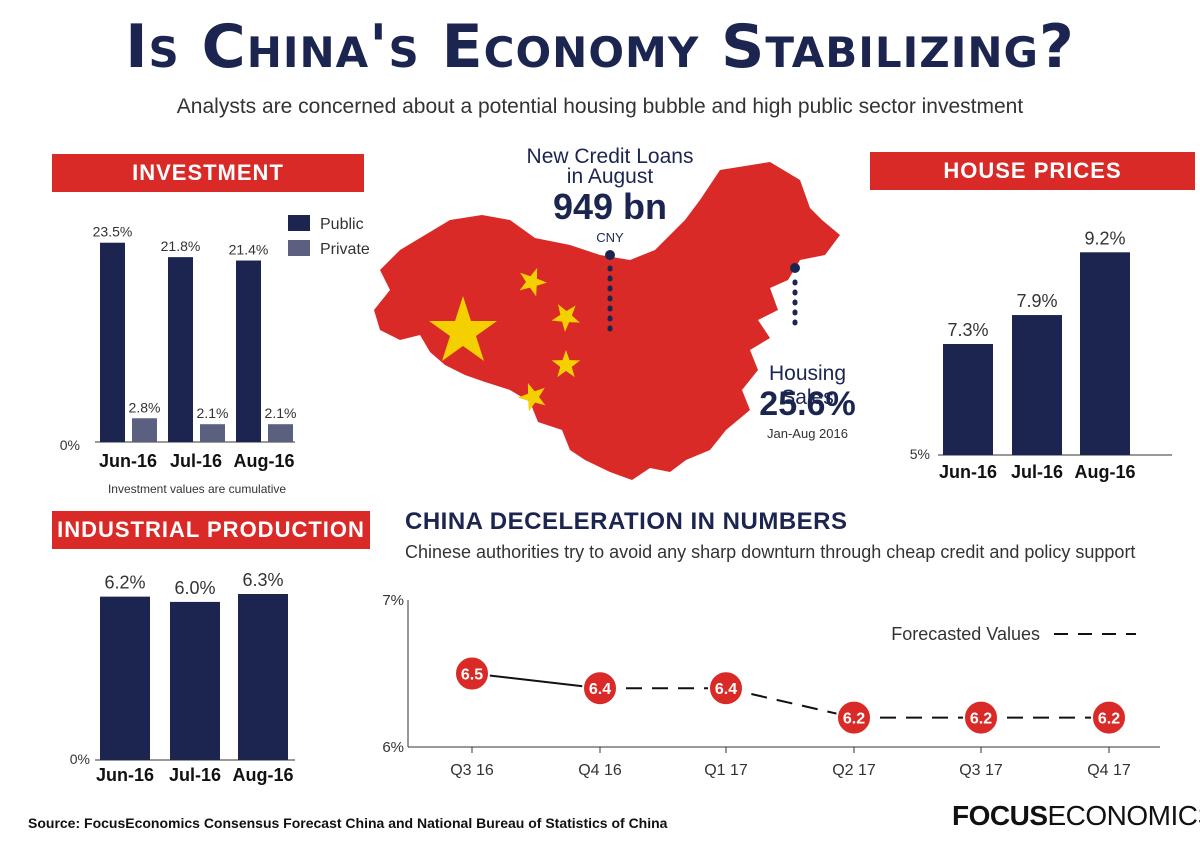 The image size is (1200, 848). Describe the element at coordinates (195, 775) in the screenshot. I see `industrial-x-label: Jul-16` at that location.